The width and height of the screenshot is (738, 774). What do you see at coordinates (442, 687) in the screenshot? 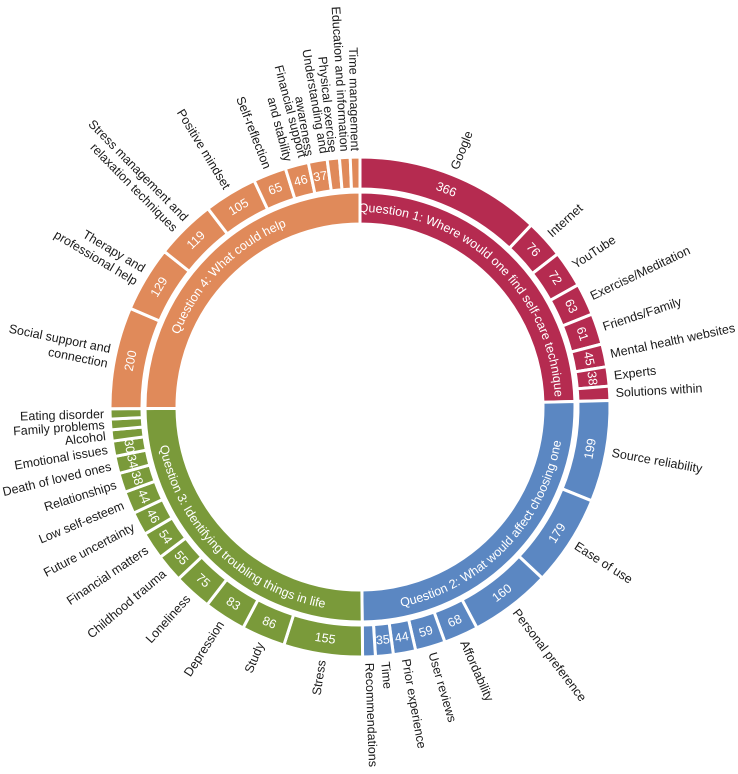
I see `category-label-user-reviews: User reviews` at bounding box center [442, 687].